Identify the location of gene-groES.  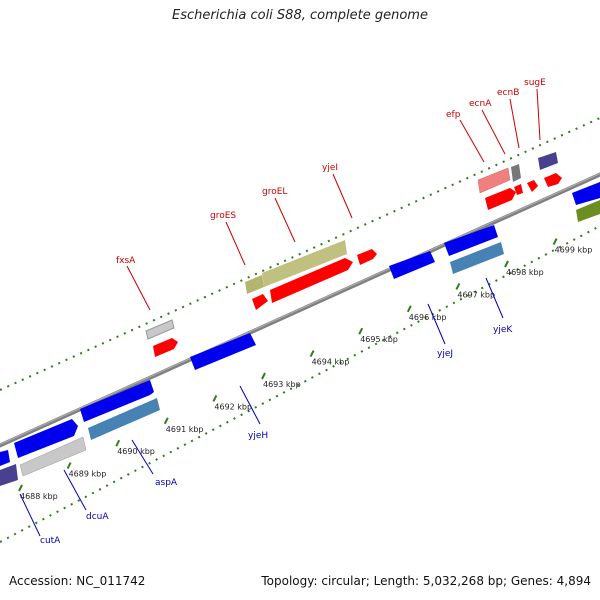
(254, 284).